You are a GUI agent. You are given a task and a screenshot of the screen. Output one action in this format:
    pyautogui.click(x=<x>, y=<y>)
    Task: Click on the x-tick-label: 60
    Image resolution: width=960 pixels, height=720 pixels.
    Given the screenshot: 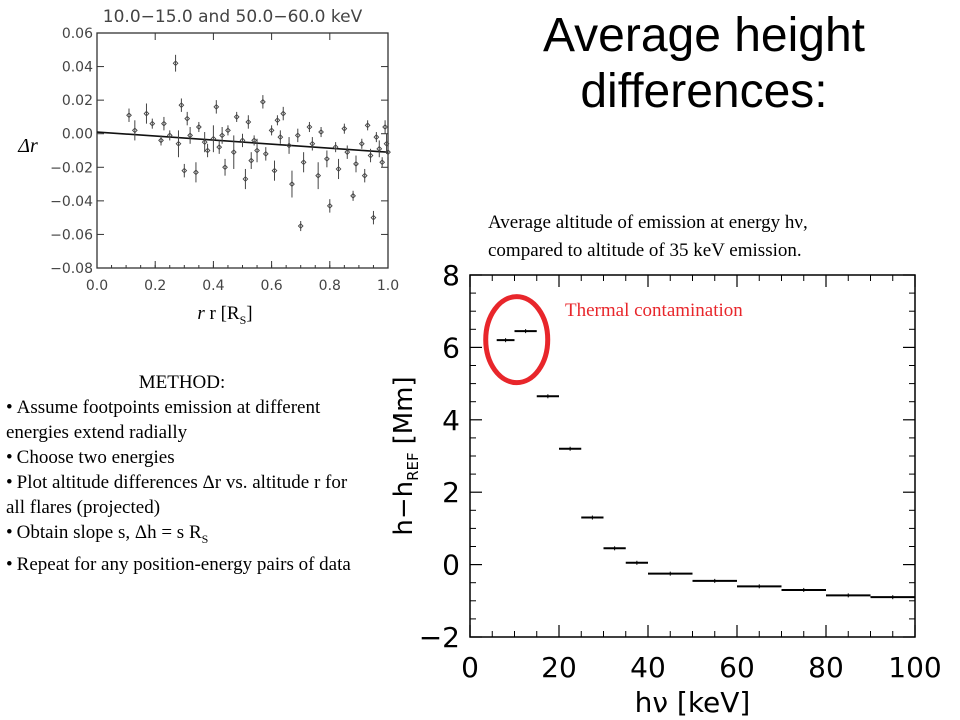 What is the action you would take?
    pyautogui.click(x=737, y=667)
    